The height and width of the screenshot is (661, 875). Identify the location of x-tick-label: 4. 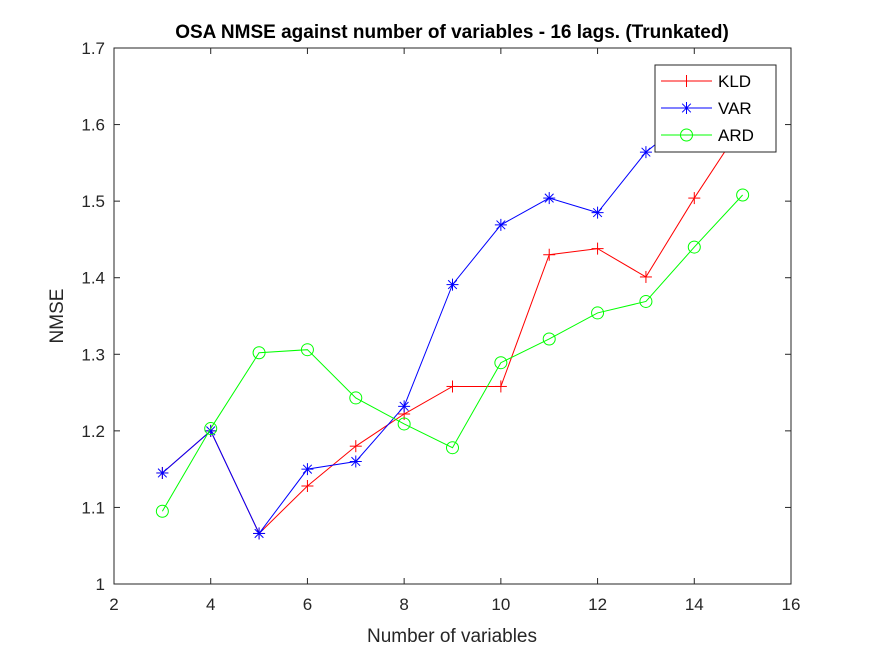
(210, 604).